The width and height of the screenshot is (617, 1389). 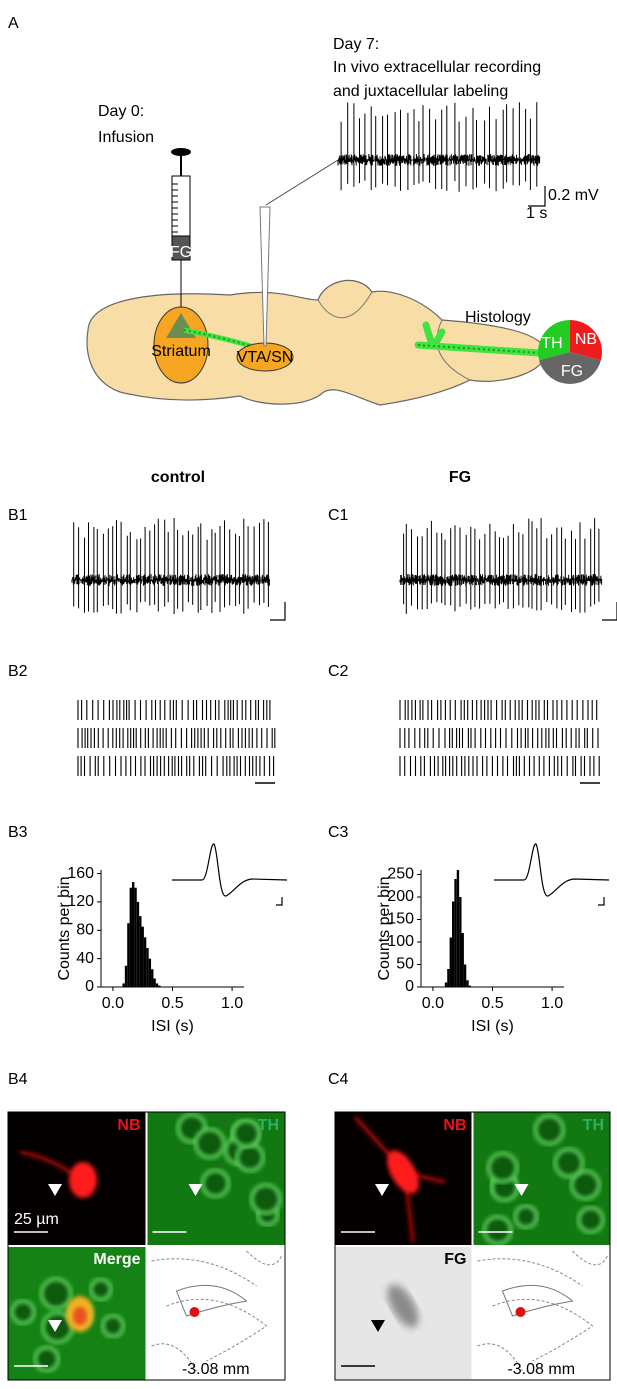 What do you see at coordinates (356, 44) in the screenshot?
I see `label: Day 7:` at bounding box center [356, 44].